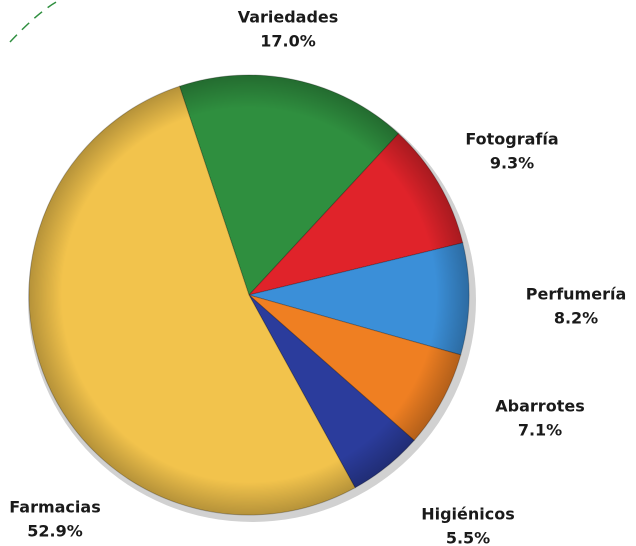 The width and height of the screenshot is (636, 546). What do you see at coordinates (511, 139) in the screenshot?
I see `slice-label: Fotografía` at bounding box center [511, 139].